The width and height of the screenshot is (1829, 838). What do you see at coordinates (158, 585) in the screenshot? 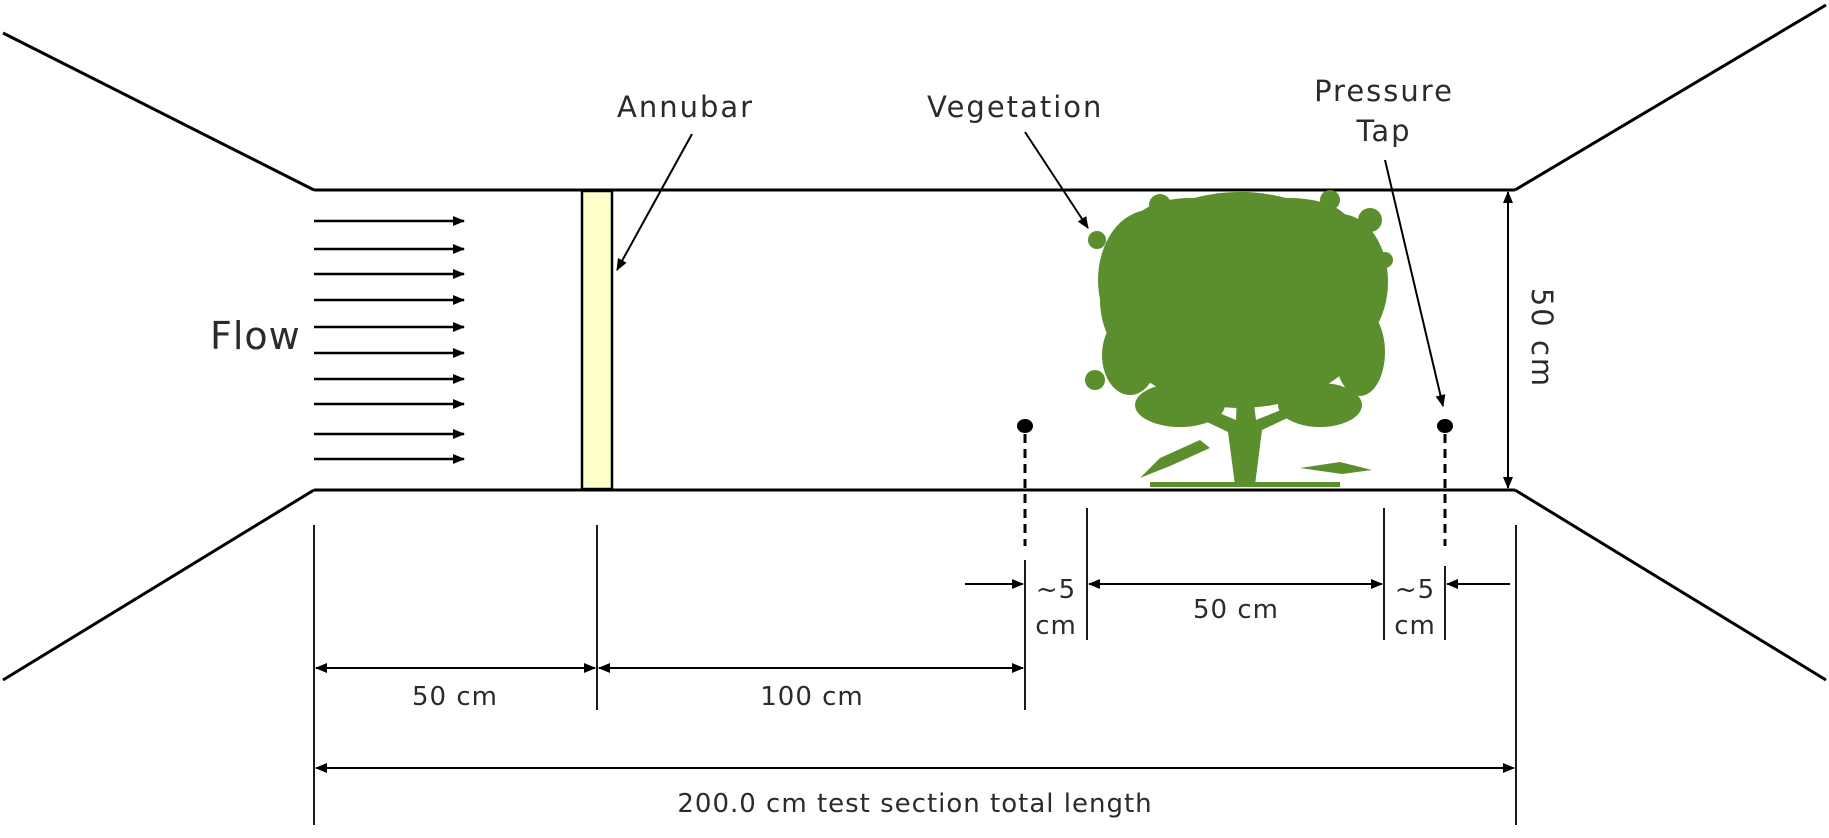
I see `inlet-contraction-bottom` at bounding box center [158, 585].